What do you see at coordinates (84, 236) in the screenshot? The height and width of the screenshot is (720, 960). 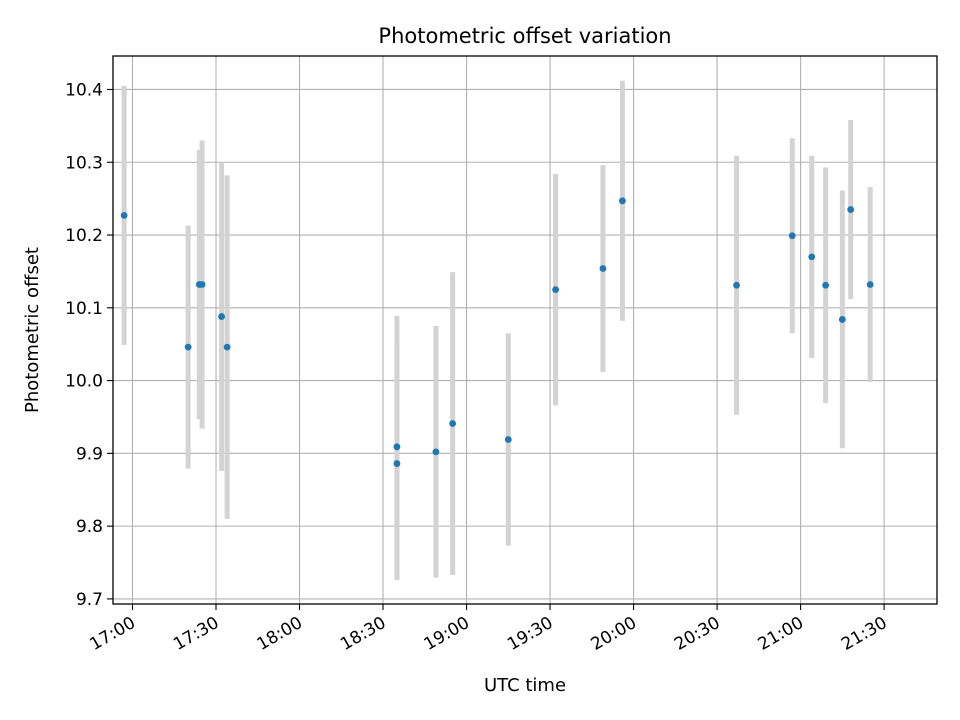 I see `y-tick-label: 10.2` at bounding box center [84, 236].